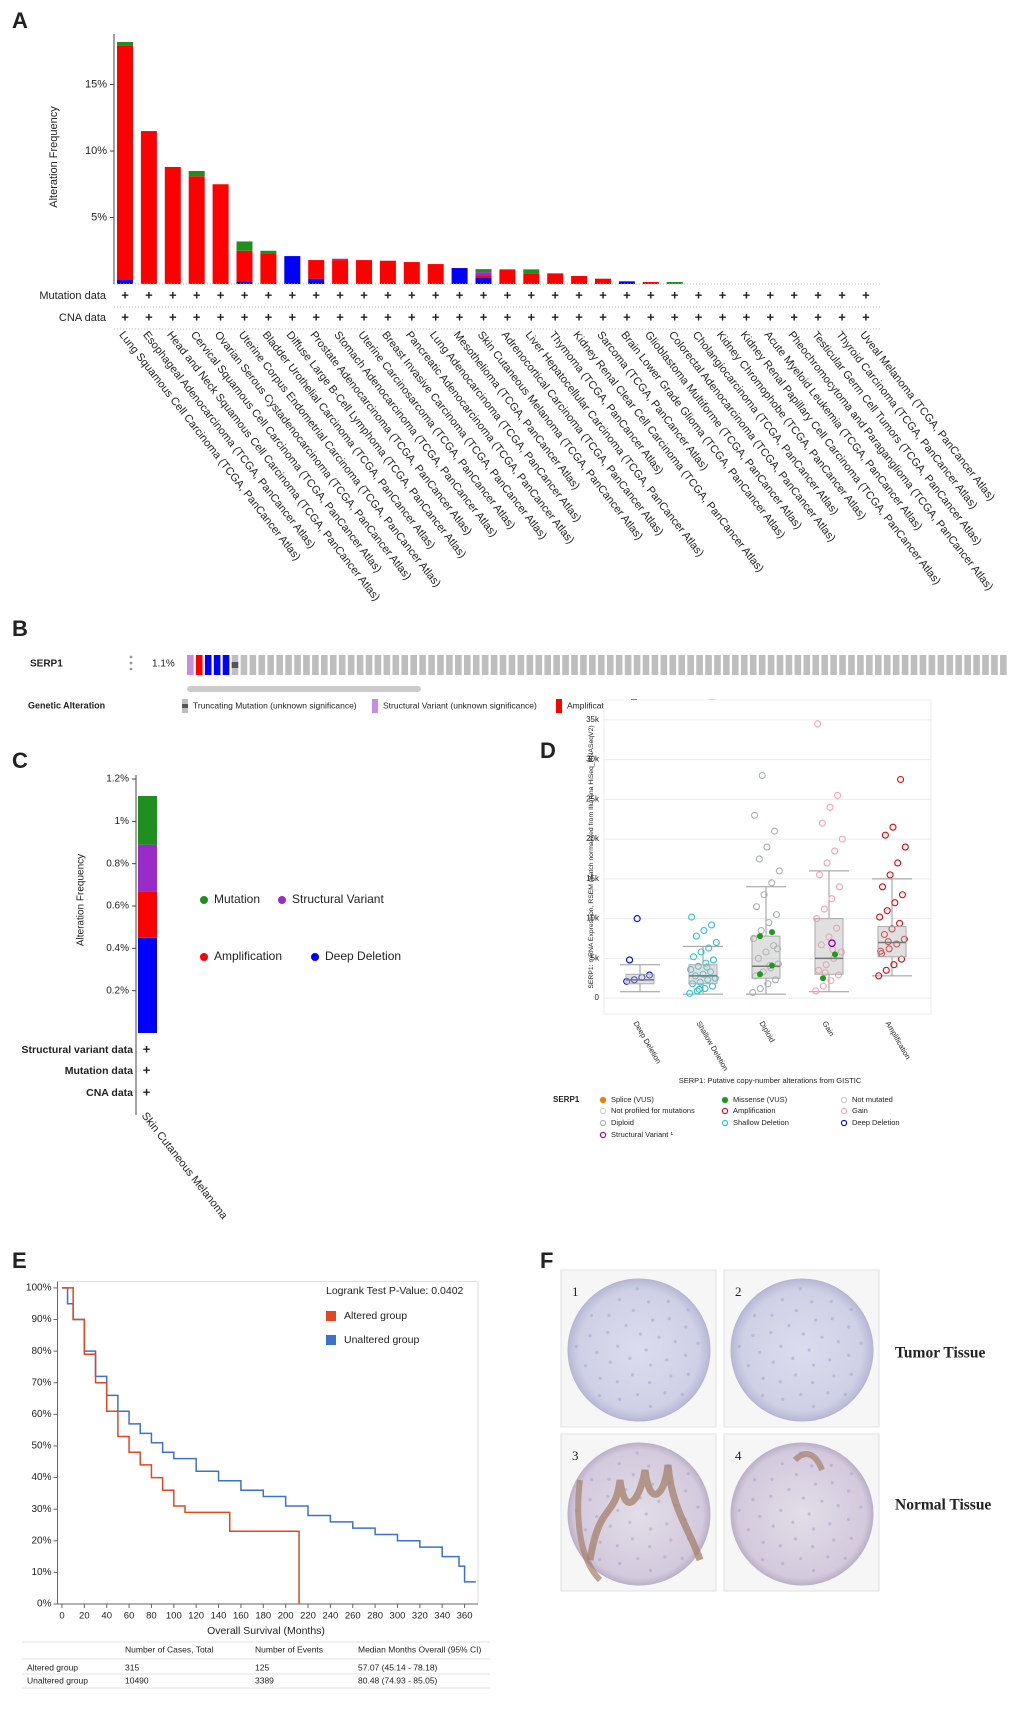 This screenshot has height=1710, width=1020. Describe the element at coordinates (286, 1616) in the screenshot. I see `x-tick-label: 200` at that location.